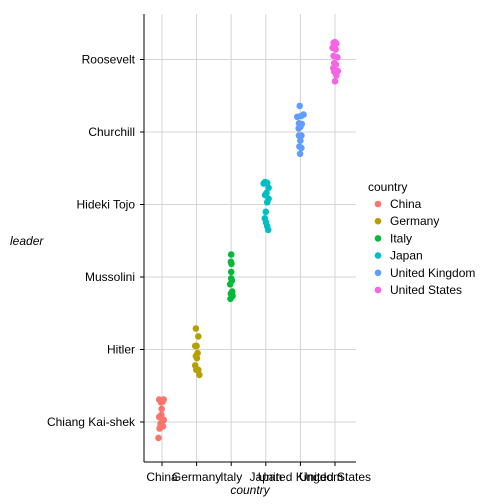 The width and height of the screenshot is (504, 504). Describe the element at coordinates (378, 255) in the screenshot. I see `legend-key-japan` at that location.